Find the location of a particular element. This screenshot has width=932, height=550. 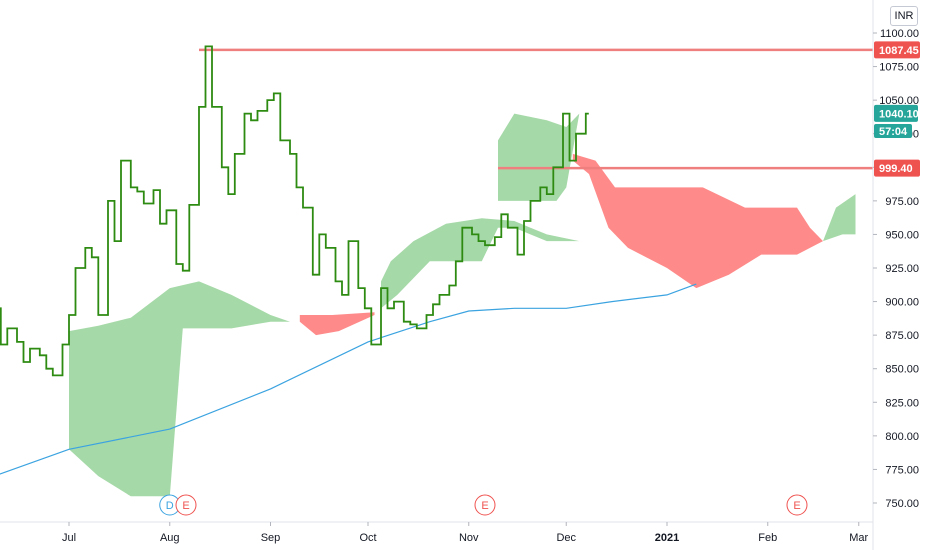

price-label-level: 999.40 is located at coordinates (897, 168).